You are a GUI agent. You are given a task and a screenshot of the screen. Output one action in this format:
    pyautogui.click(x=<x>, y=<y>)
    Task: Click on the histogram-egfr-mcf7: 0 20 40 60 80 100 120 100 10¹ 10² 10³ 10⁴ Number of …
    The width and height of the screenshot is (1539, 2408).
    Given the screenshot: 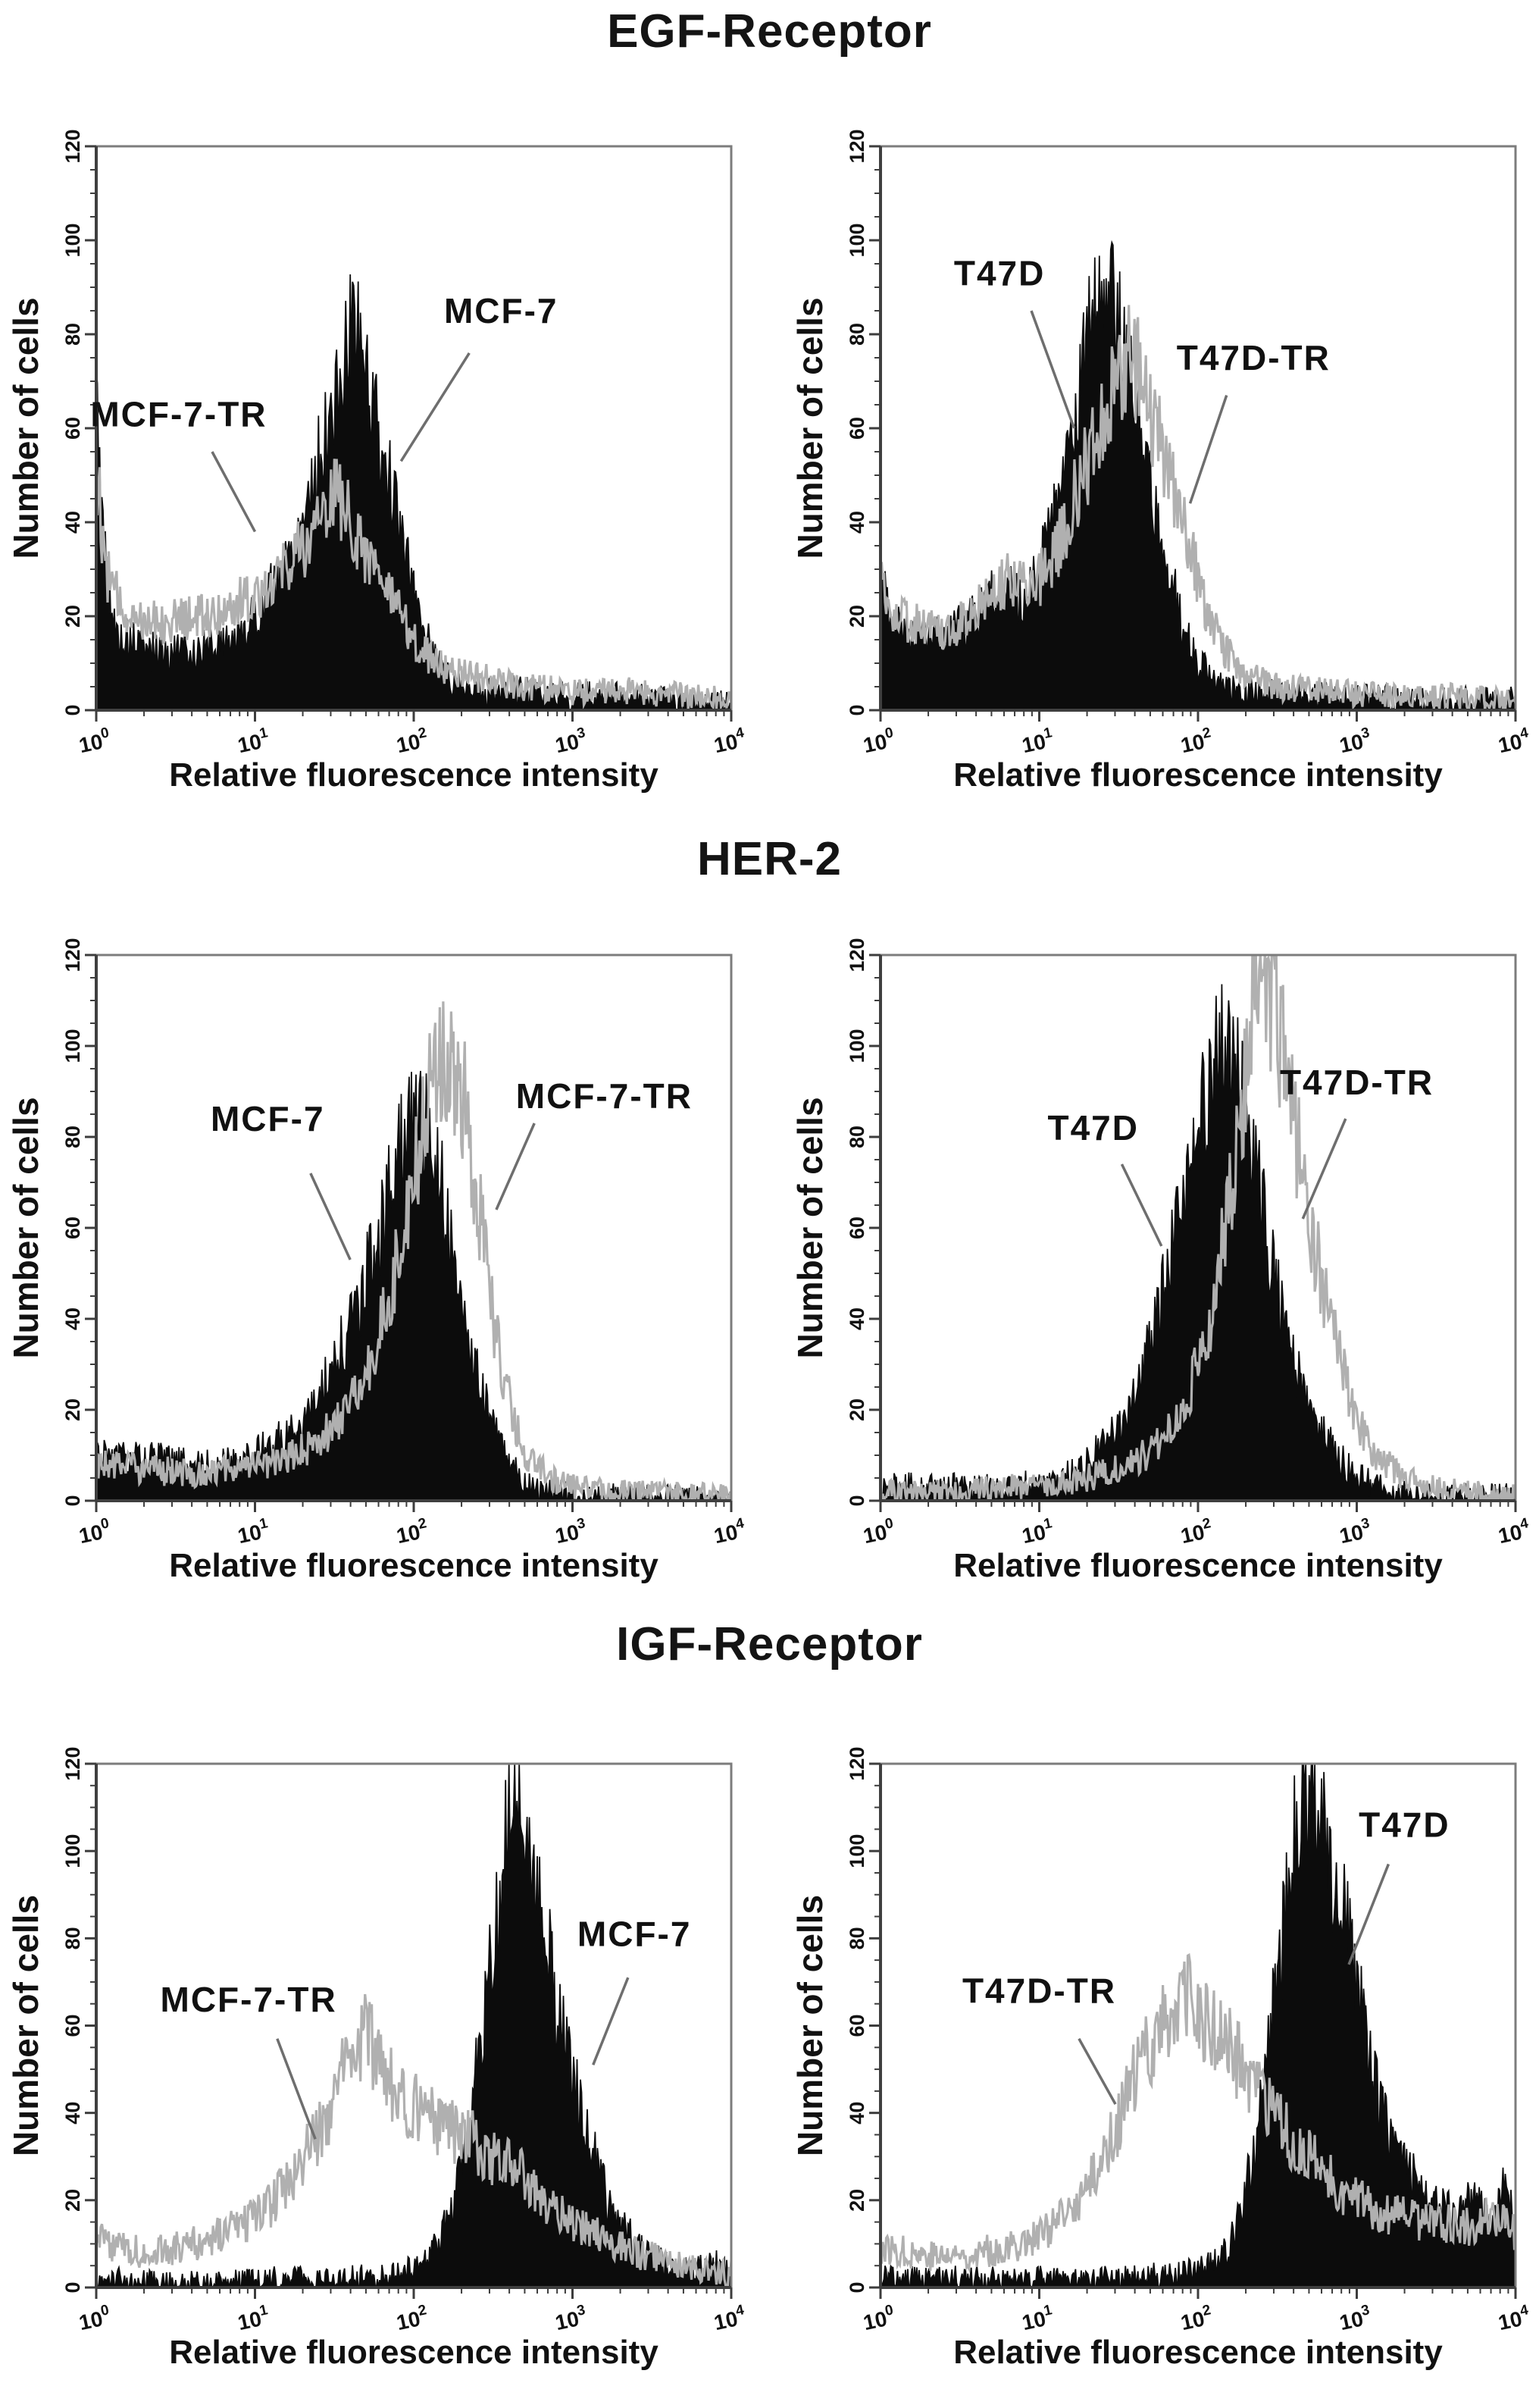 What is the action you would take?
    pyautogui.click(x=376, y=462)
    